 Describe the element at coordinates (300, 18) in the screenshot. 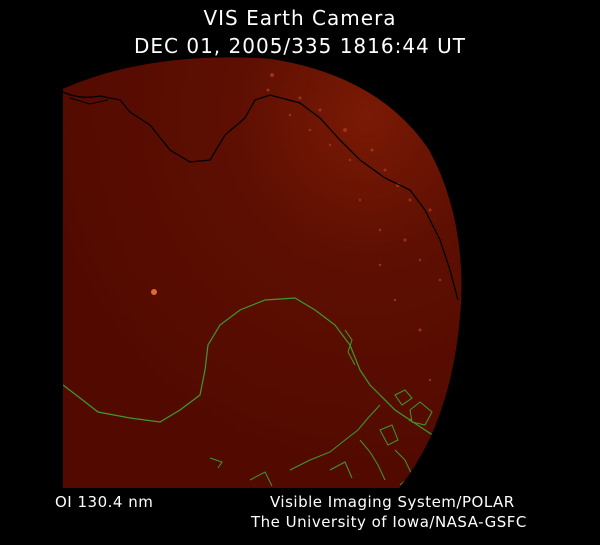

I see `camera-title: VIS Earth Camera` at that location.